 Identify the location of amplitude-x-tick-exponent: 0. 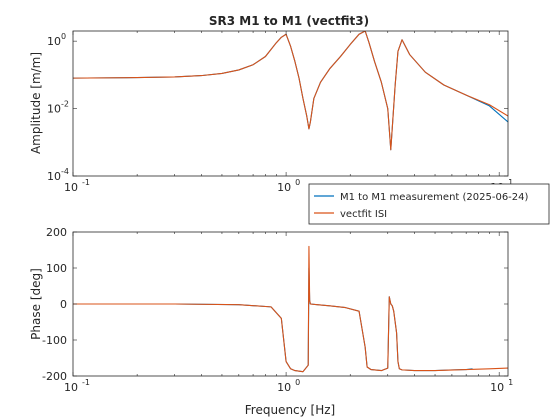
(297, 182).